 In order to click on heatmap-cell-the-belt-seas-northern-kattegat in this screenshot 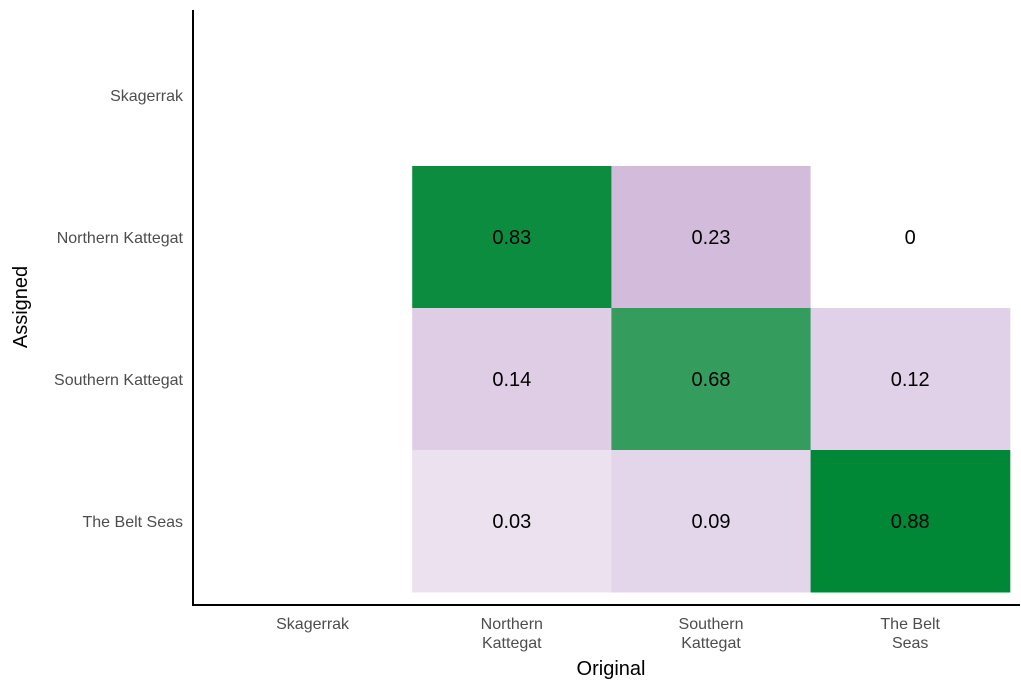, I will do `click(512, 521)`.